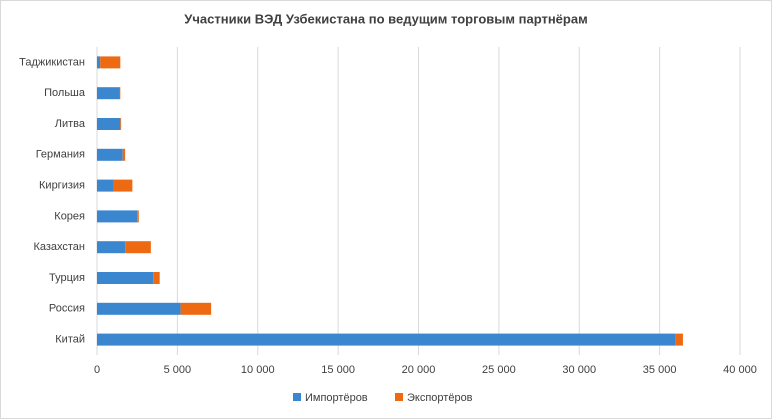  Describe the element at coordinates (67, 278) in the screenshot. I see `y-tick-label: Турция` at that location.